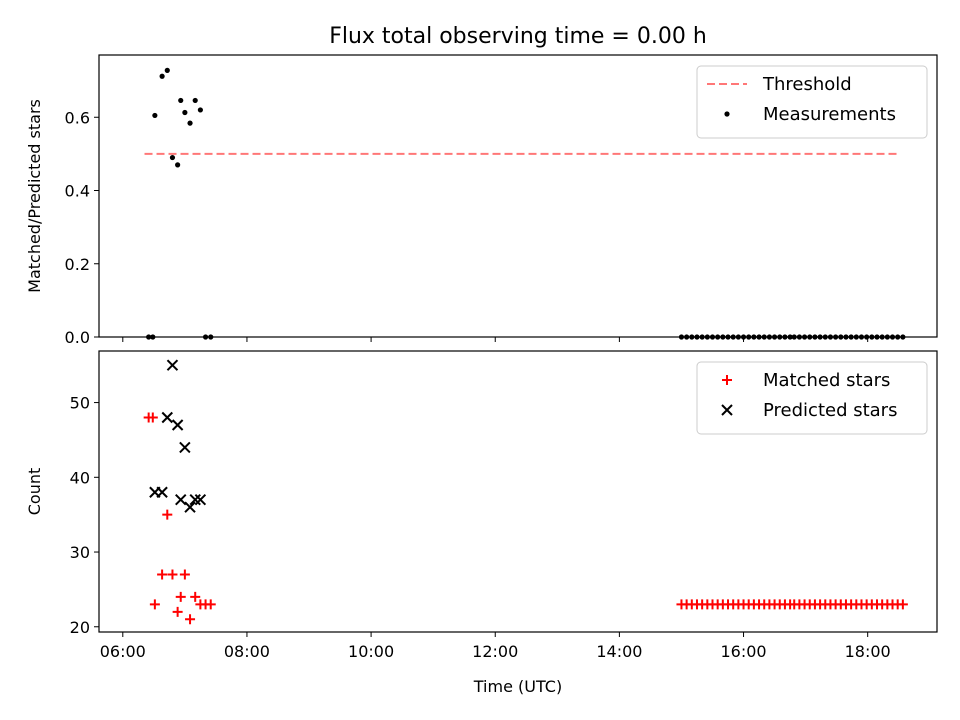  Describe the element at coordinates (123, 651) in the screenshot. I see `x-tick-label: 06:00` at that location.